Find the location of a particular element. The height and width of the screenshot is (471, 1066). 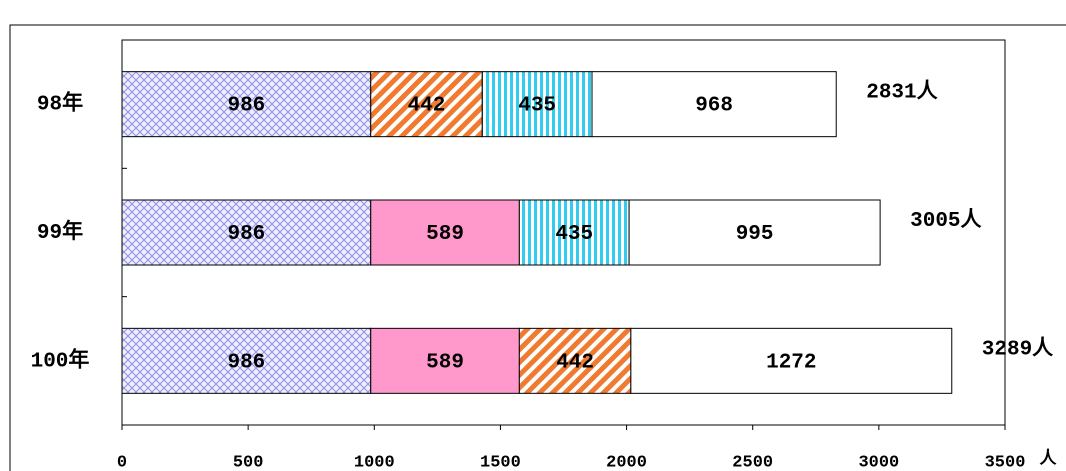

x-tick-label: 2000 is located at coordinates (626, 462).